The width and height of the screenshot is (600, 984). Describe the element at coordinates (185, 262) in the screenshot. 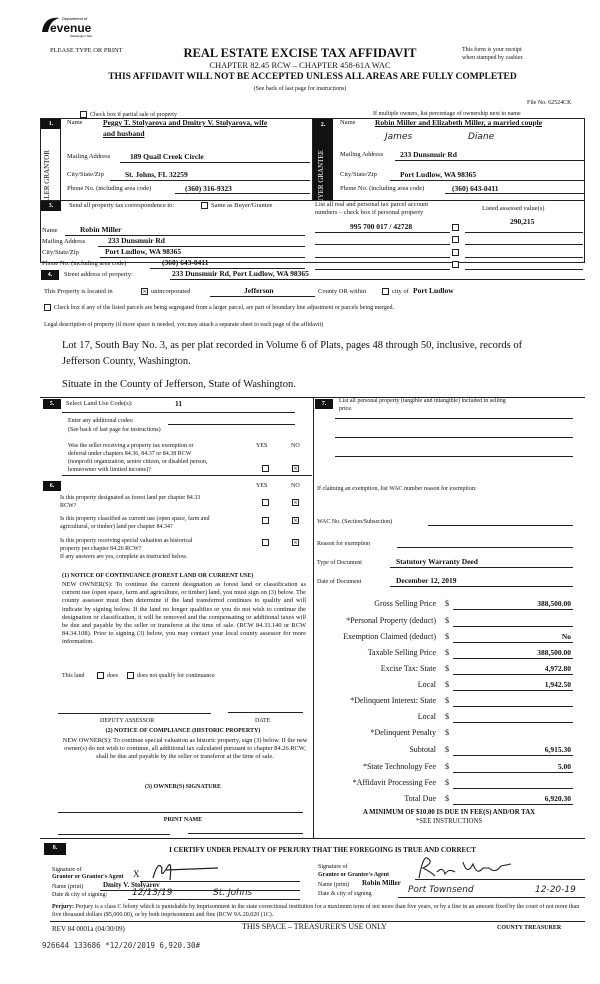

I see `corr-phone: (360) 643-0411` at that location.